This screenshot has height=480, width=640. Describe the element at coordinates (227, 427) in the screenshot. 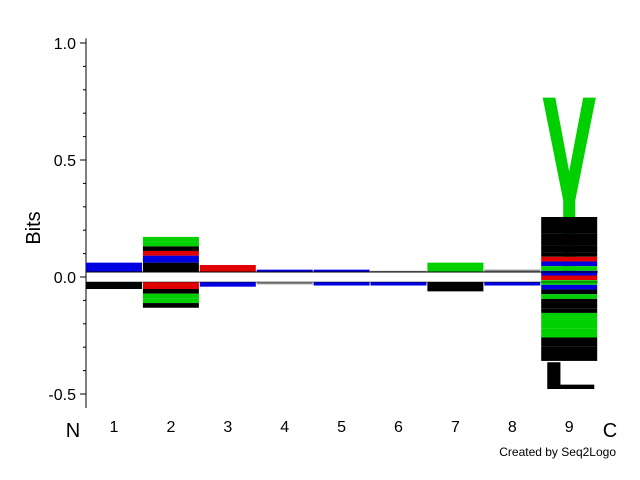

I see `x-tick-label: 3` at that location.